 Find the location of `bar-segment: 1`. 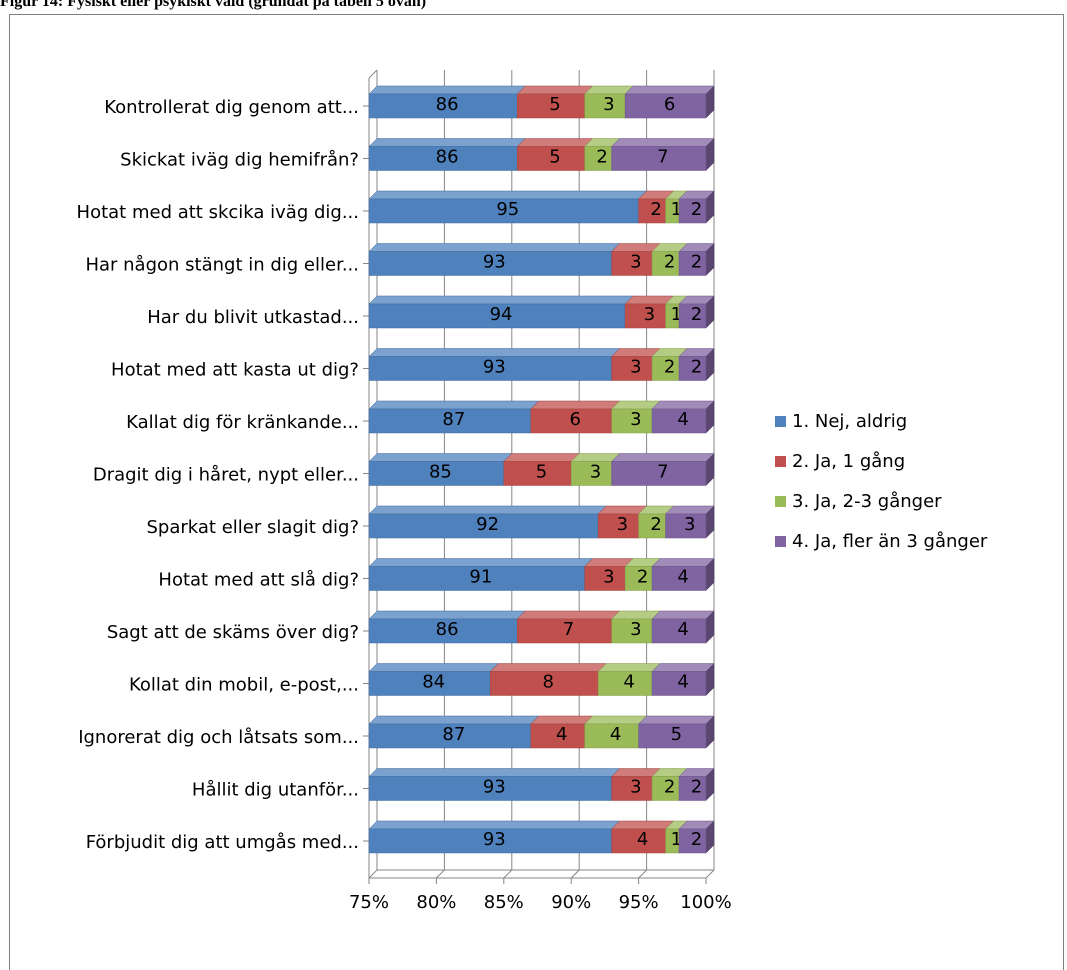

bar-segment: 1 is located at coordinates (676, 207).